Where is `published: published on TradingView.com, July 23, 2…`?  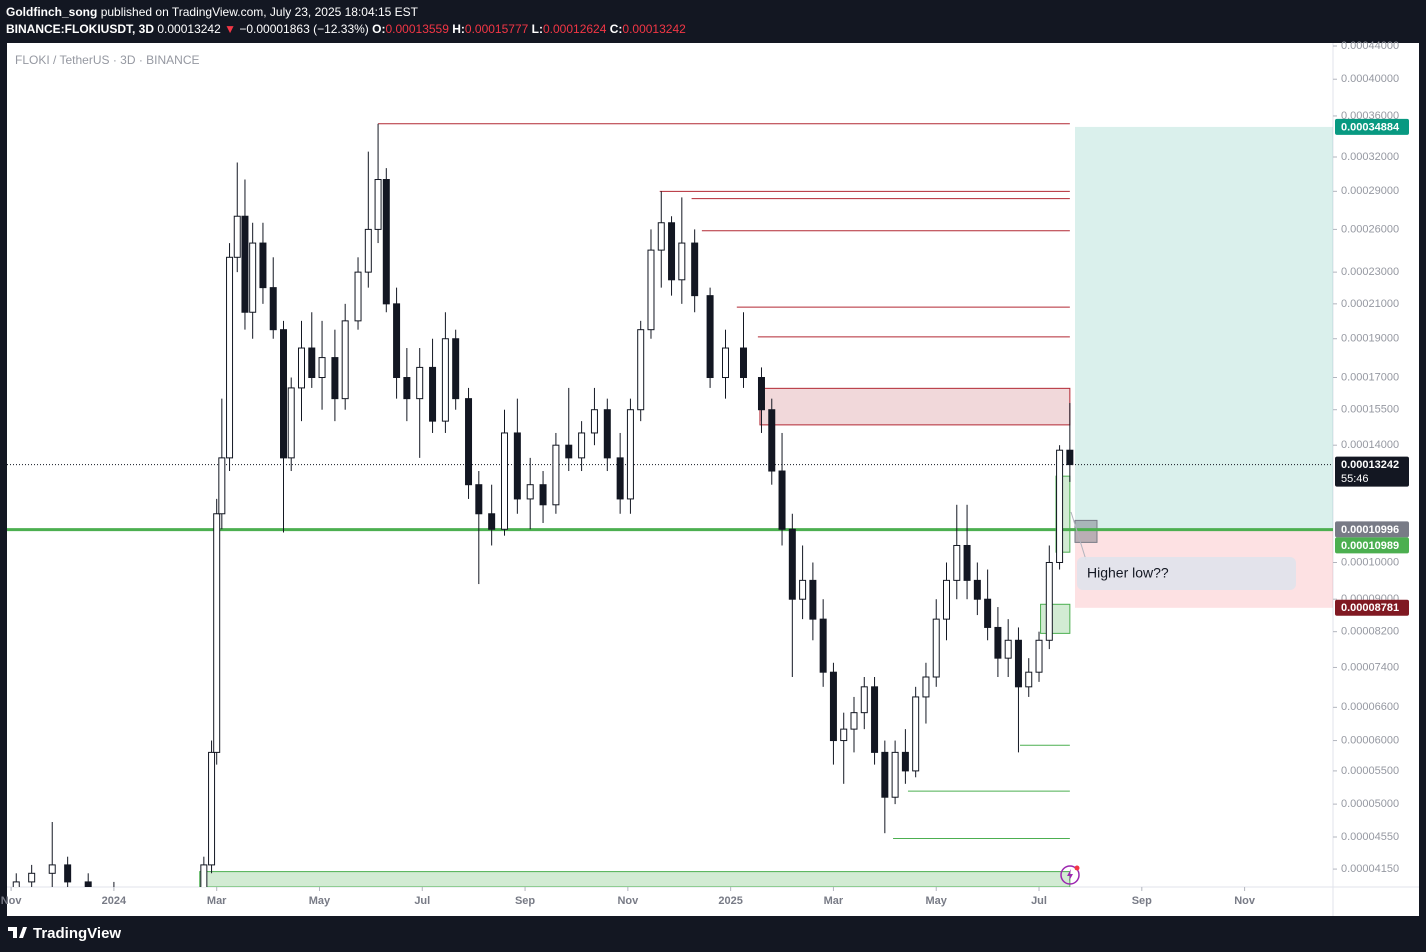 published: published on TradingView.com, July 23, 2… is located at coordinates (259, 12).